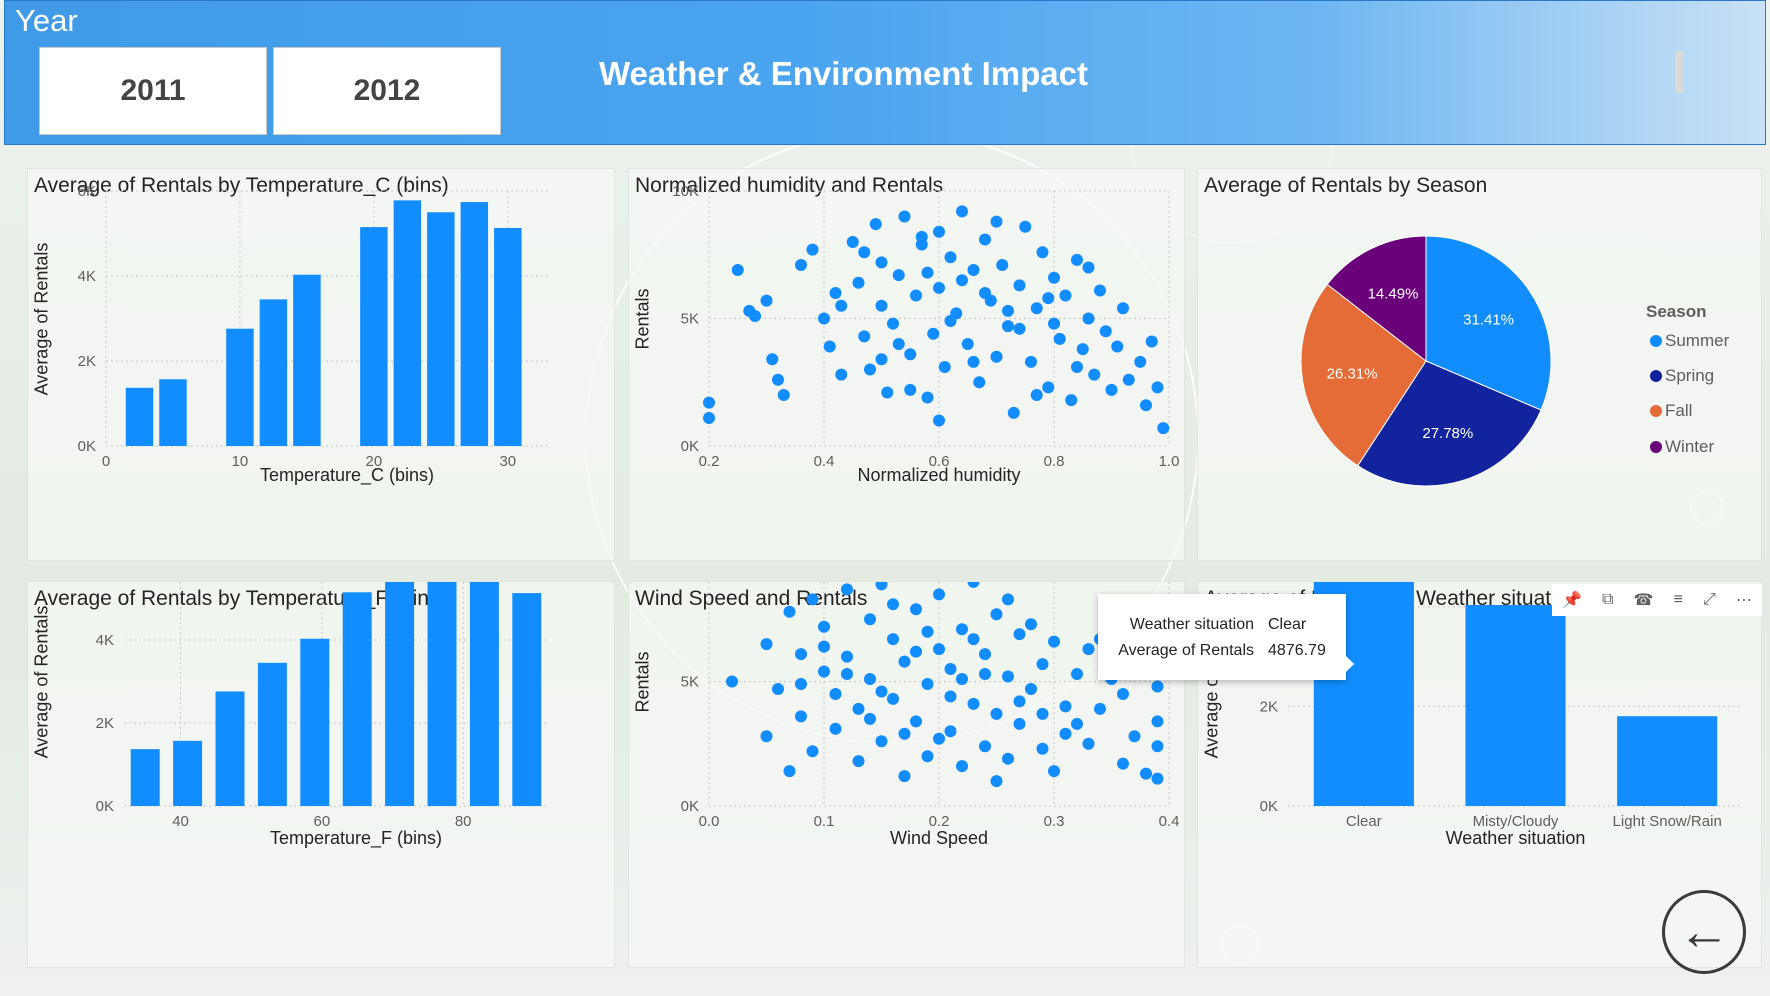 Image resolution: width=1770 pixels, height=996 pixels. What do you see at coordinates (387, 91) in the screenshot?
I see `year-button-2012: 2012` at bounding box center [387, 91].